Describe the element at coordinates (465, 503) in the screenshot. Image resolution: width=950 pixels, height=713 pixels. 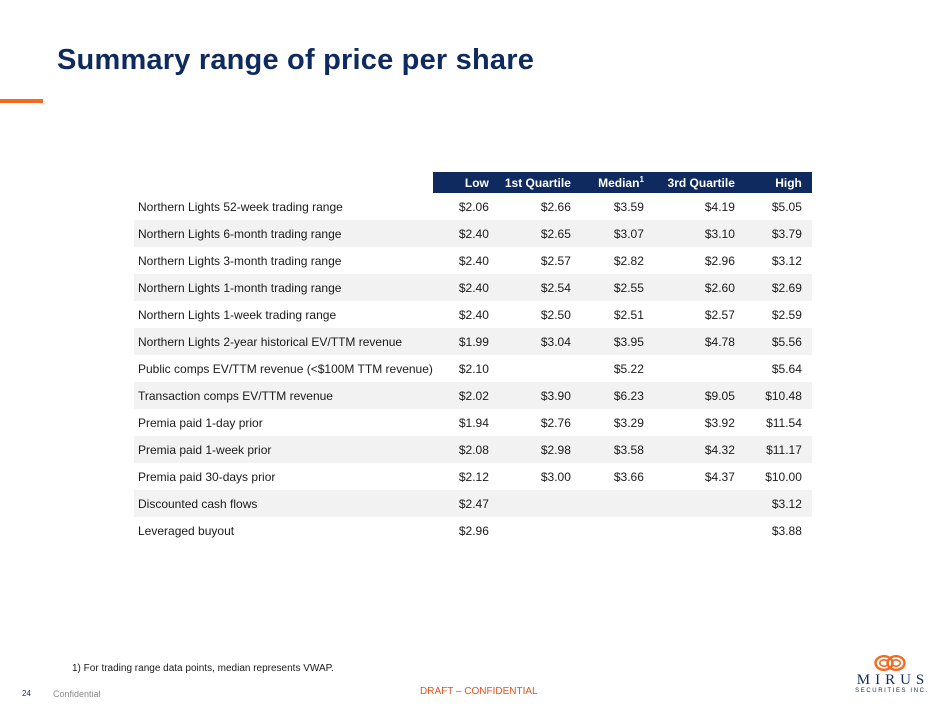
I see `cell-low: $2.47` at that location.